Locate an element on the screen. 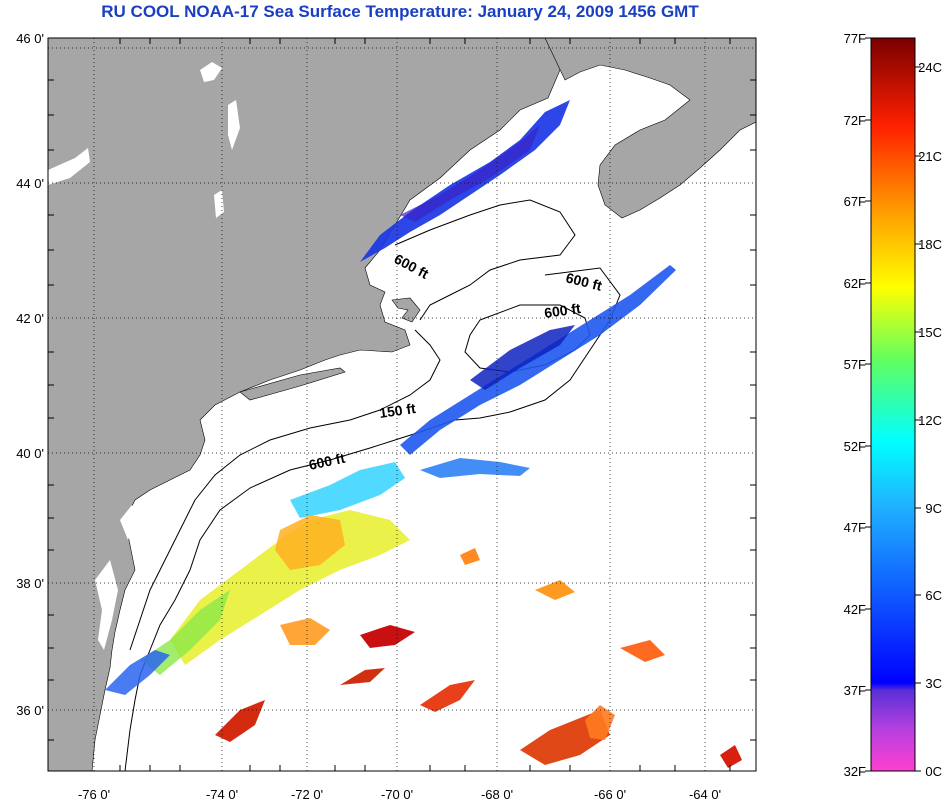 The image size is (944, 809). colorbar-c-label: 6C is located at coordinates (933, 595).